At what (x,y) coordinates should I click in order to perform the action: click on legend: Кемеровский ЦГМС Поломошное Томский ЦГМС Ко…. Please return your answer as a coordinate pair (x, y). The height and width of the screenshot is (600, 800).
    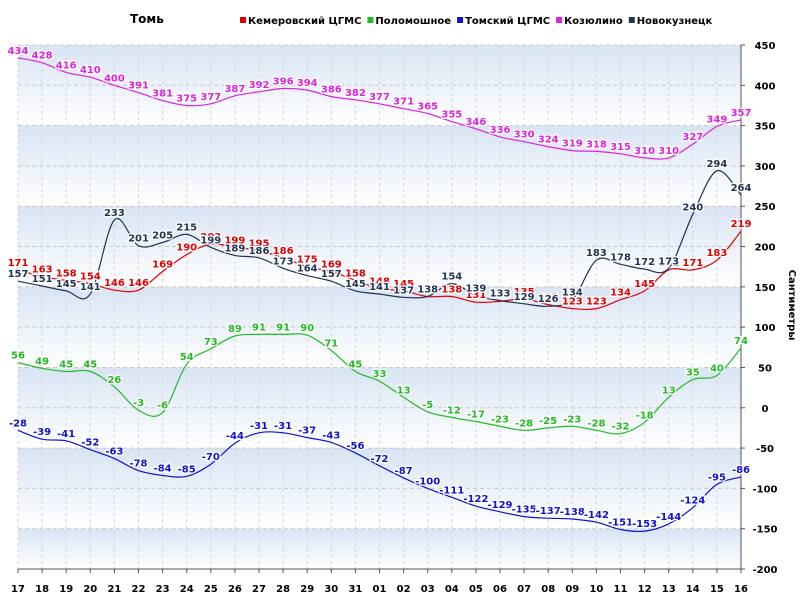
    Looking at the image, I should click on (476, 21).